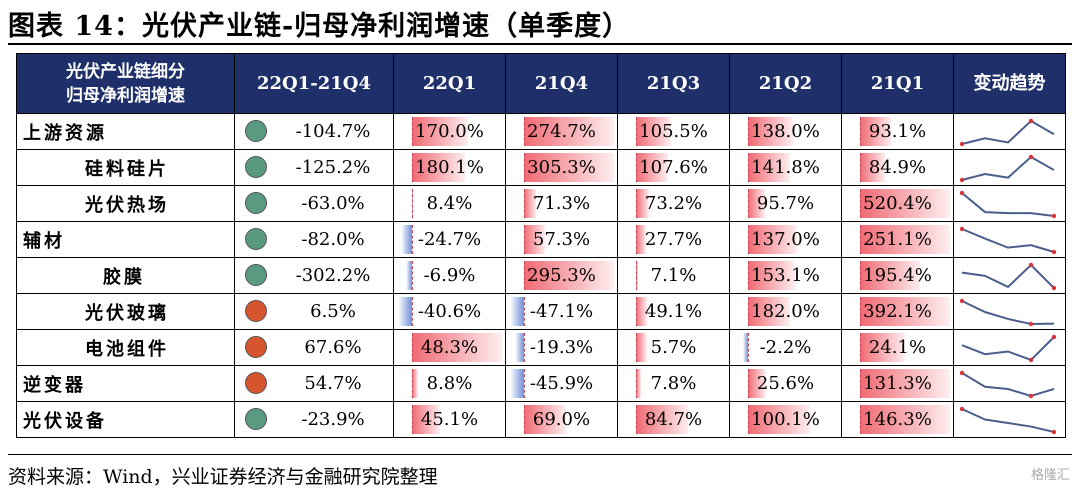 The height and width of the screenshot is (491, 1080). Describe the element at coordinates (256, 347) in the screenshot. I see `red-status-dot-icon` at that location.